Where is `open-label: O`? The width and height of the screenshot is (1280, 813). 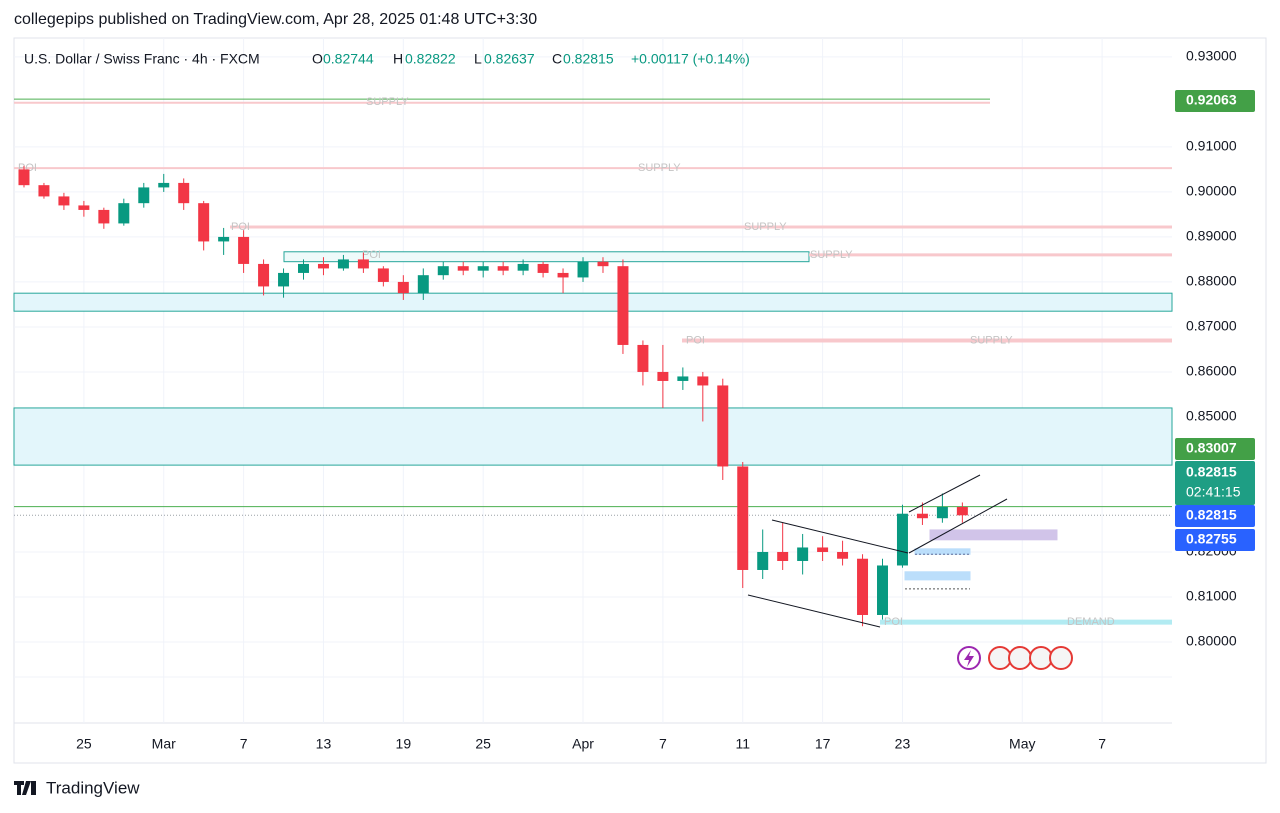
open-label: O is located at coordinates (317, 59).